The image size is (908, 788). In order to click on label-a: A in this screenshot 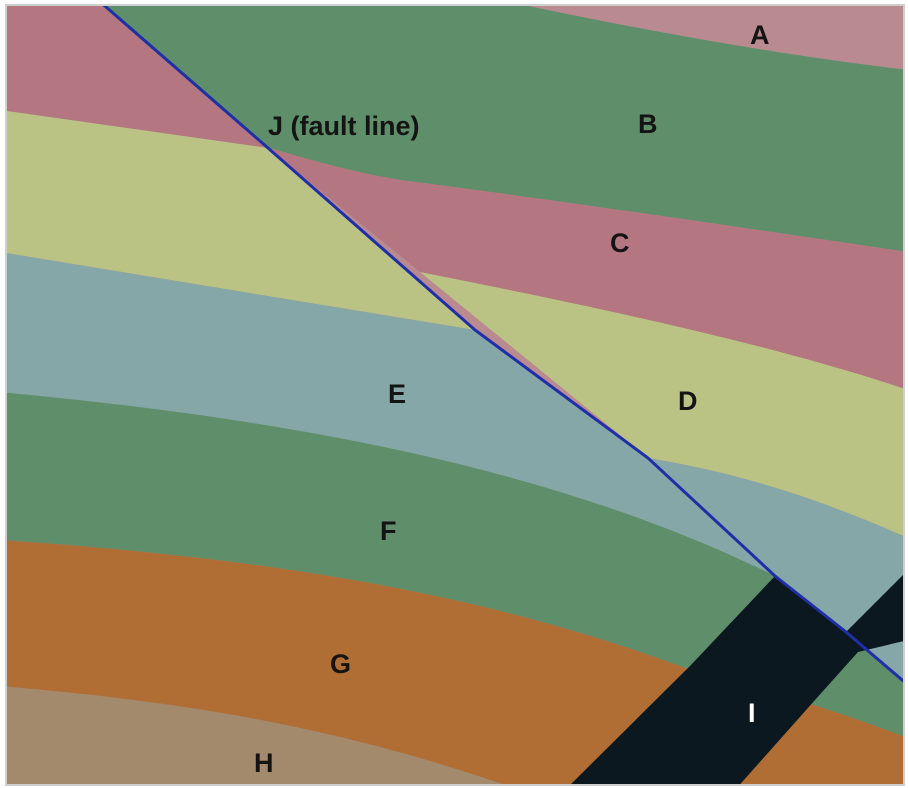, I will do `click(760, 35)`.